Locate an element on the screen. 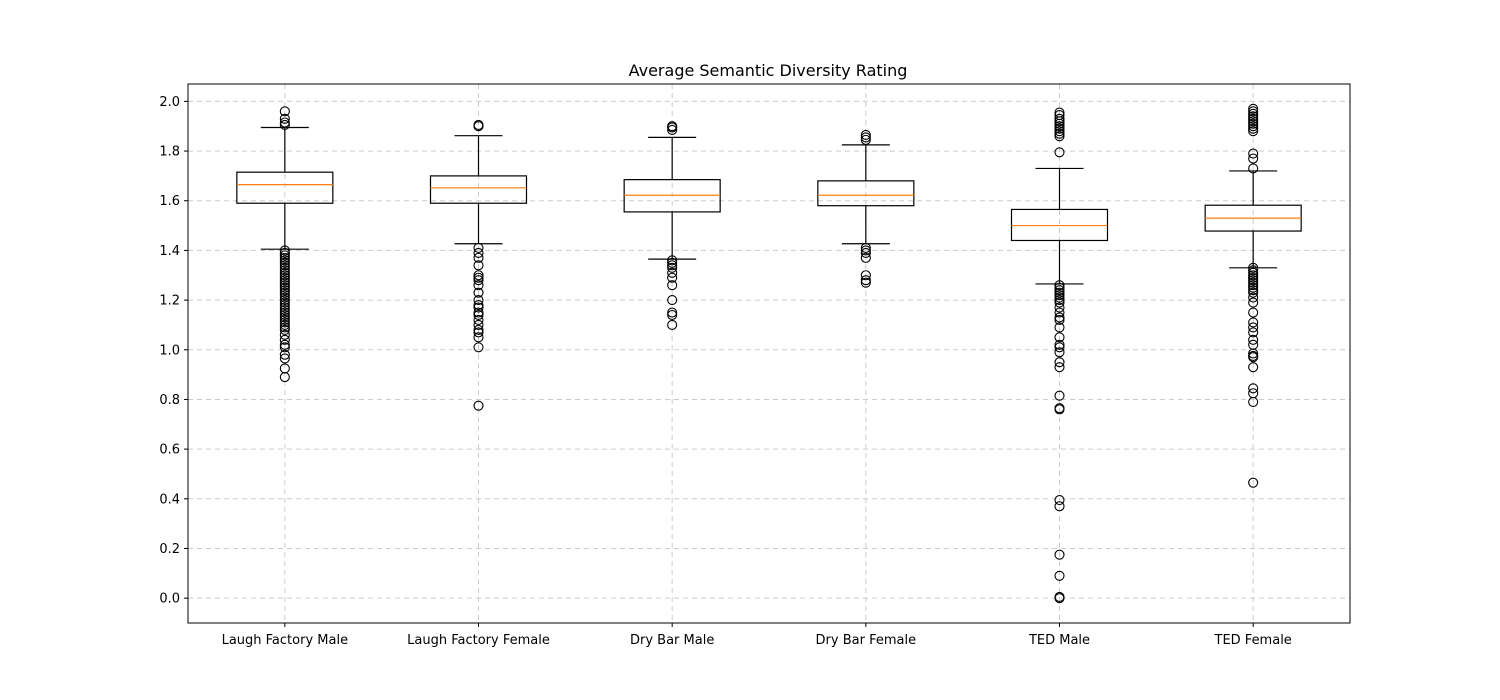 The image size is (1500, 700). y-tick-label: 1.0 is located at coordinates (169, 350).